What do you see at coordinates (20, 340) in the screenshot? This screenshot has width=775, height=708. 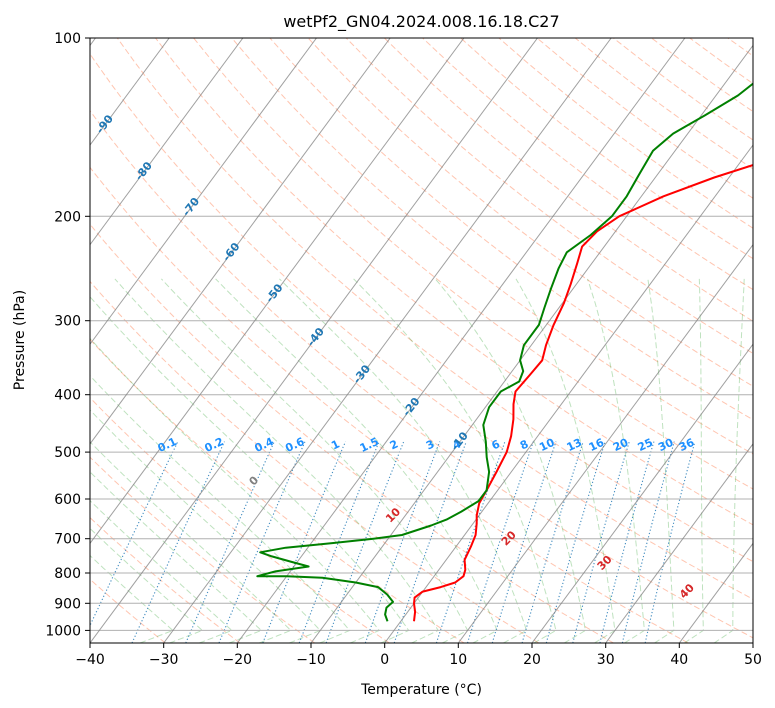 I see `y-axis-label: Pressure (hPa)` at bounding box center [20, 340].